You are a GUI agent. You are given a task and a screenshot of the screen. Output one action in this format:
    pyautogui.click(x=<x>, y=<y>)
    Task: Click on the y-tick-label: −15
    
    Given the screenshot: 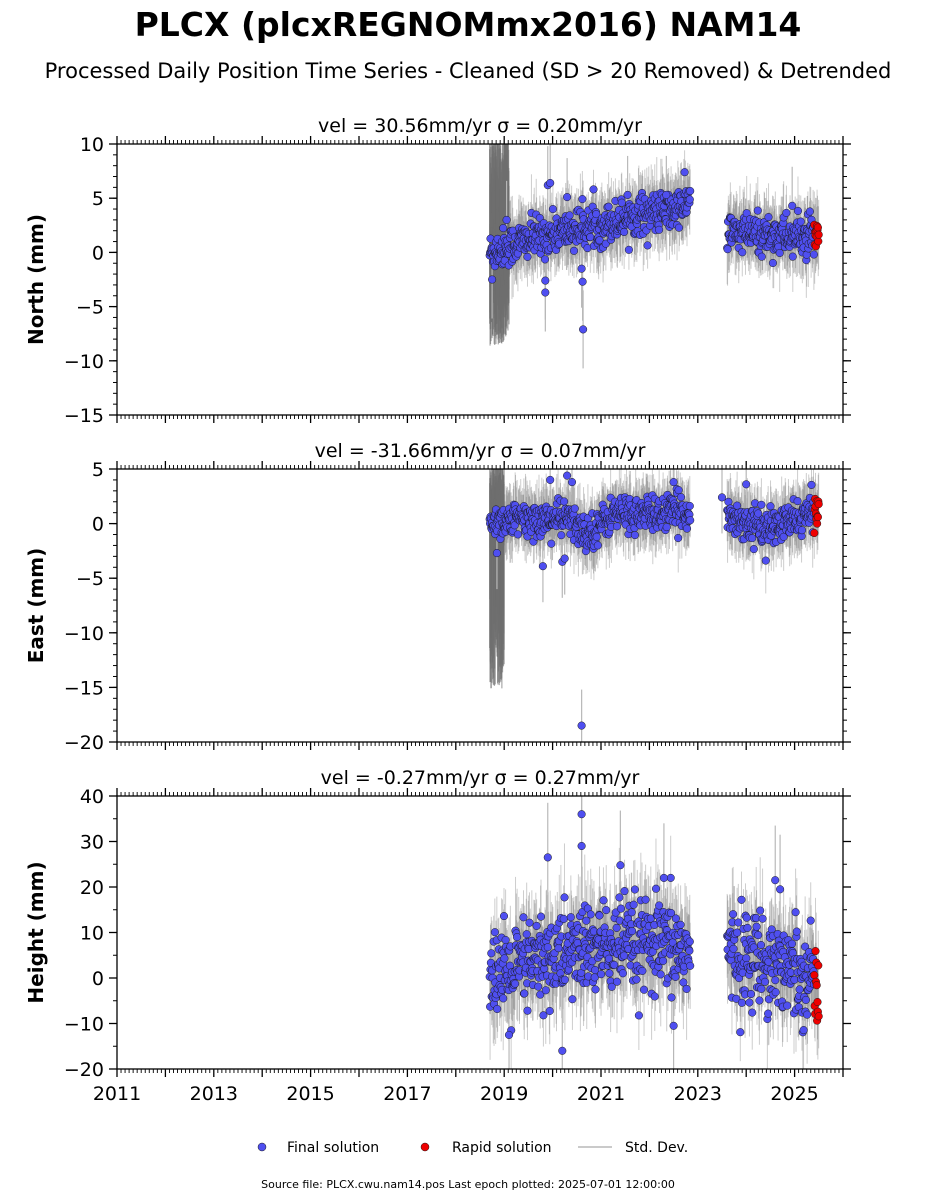 What is the action you would take?
    pyautogui.click(x=84, y=416)
    